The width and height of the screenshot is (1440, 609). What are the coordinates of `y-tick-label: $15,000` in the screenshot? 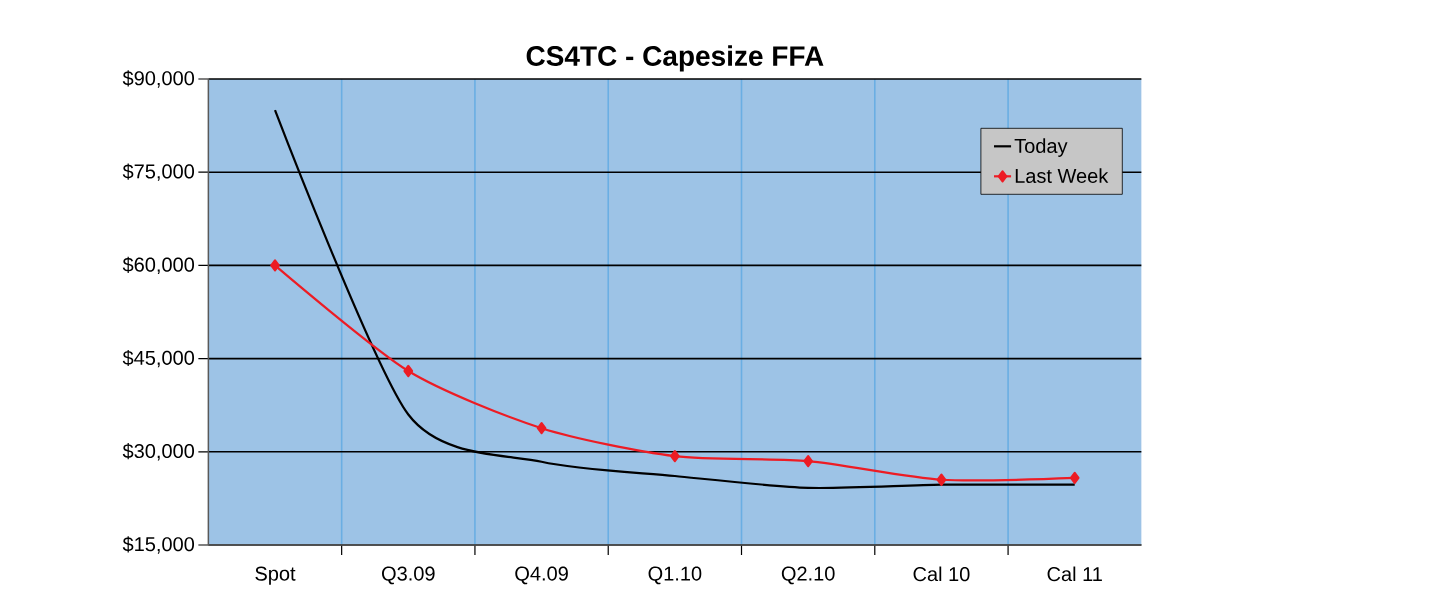 It's located at (158, 545).